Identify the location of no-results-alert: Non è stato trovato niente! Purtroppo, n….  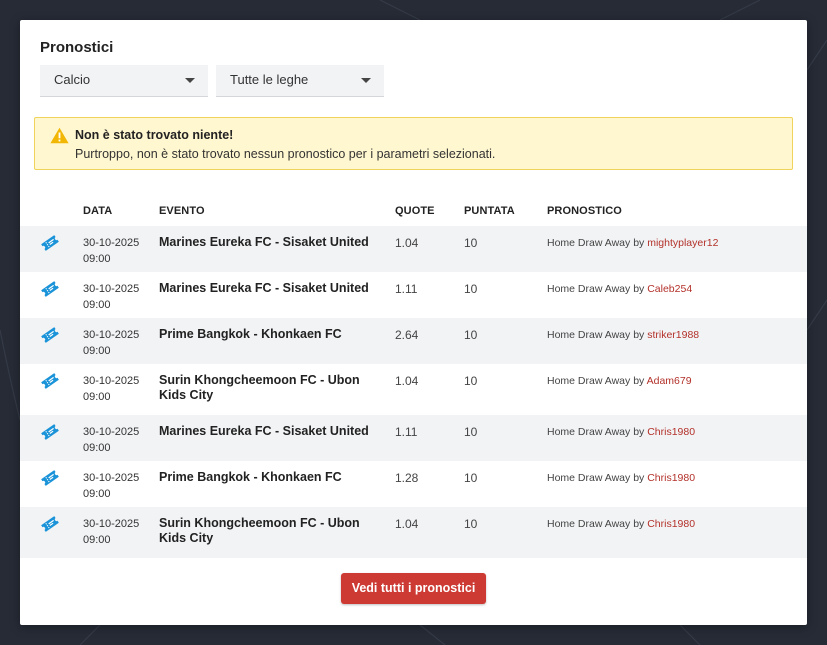
(413, 143).